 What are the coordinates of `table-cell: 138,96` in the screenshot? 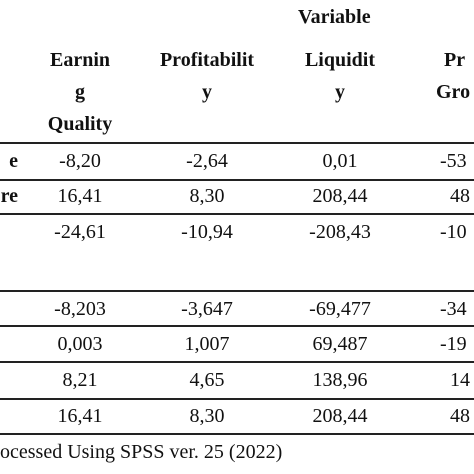 It's located at (340, 380).